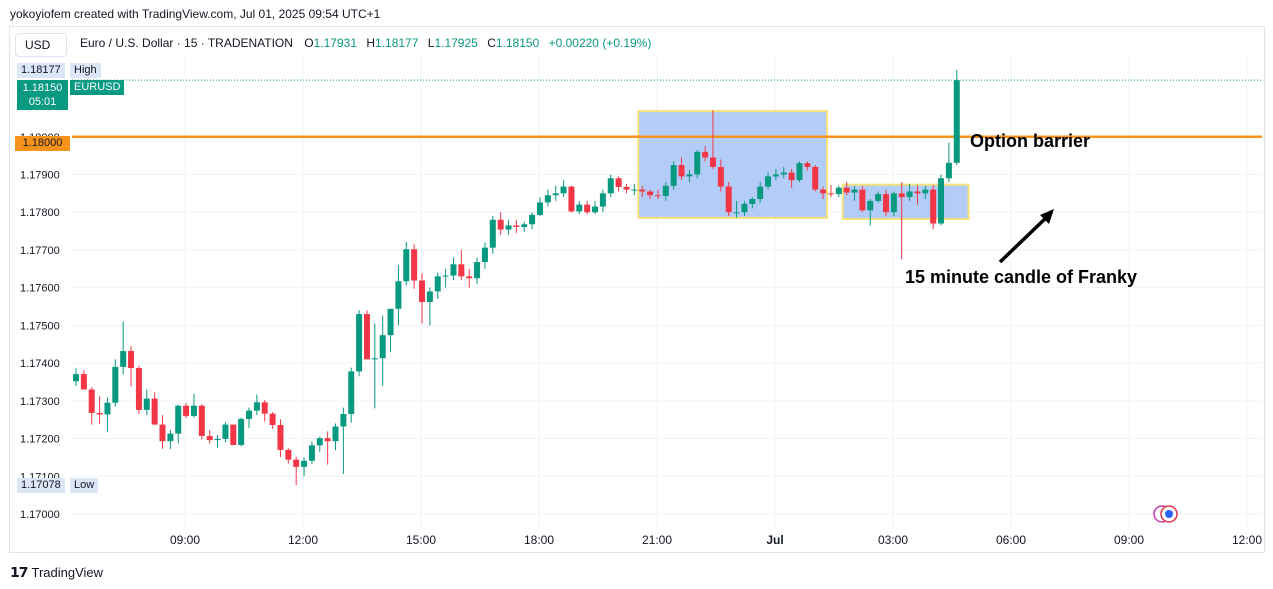 This screenshot has width=1273, height=589. I want to click on candle-countdown: 05:01, so click(42, 102).